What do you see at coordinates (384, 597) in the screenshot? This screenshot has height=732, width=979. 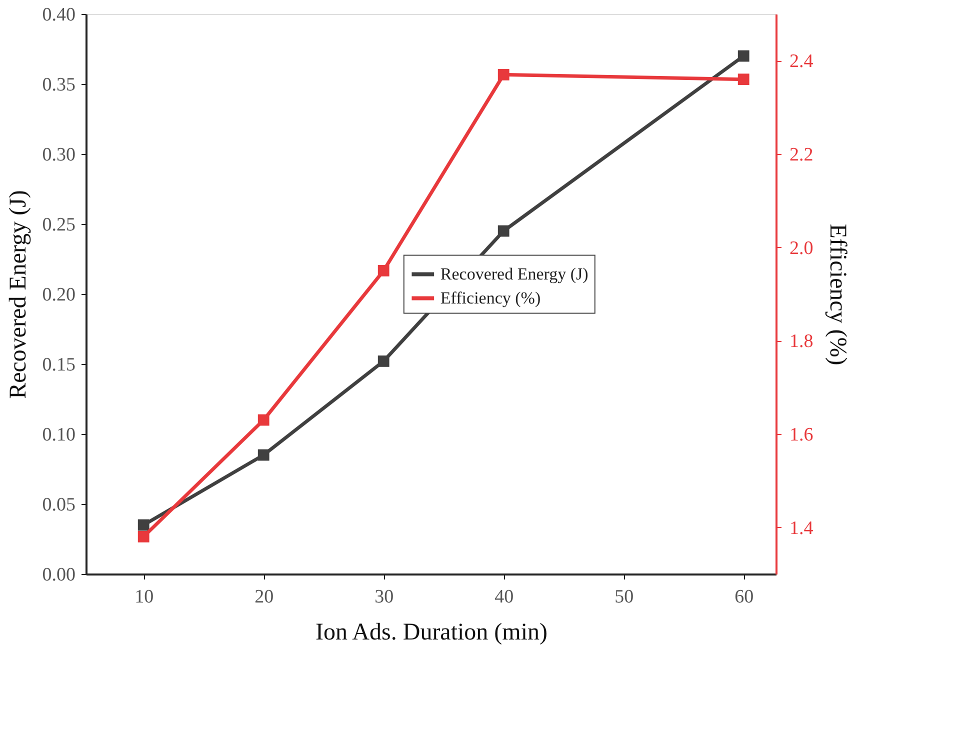 I see `x-tick-label: 30` at bounding box center [384, 597].